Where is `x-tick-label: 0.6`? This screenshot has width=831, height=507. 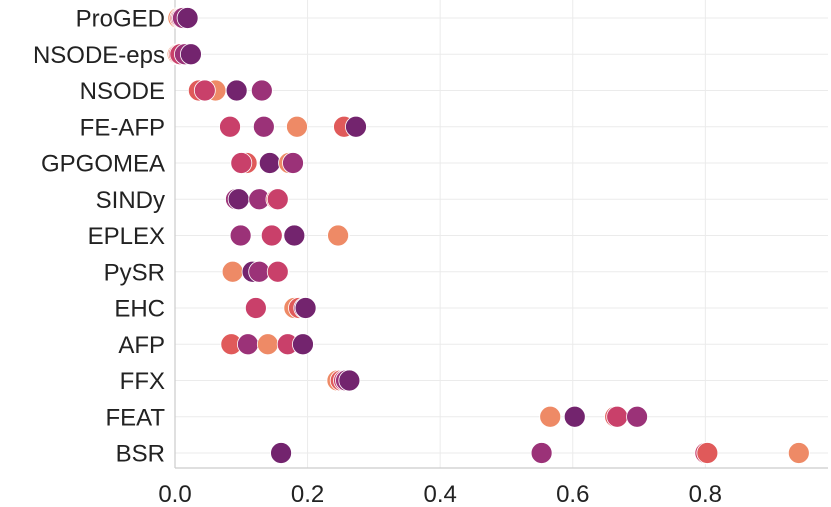 x-tick-label: 0.6 is located at coordinates (572, 494).